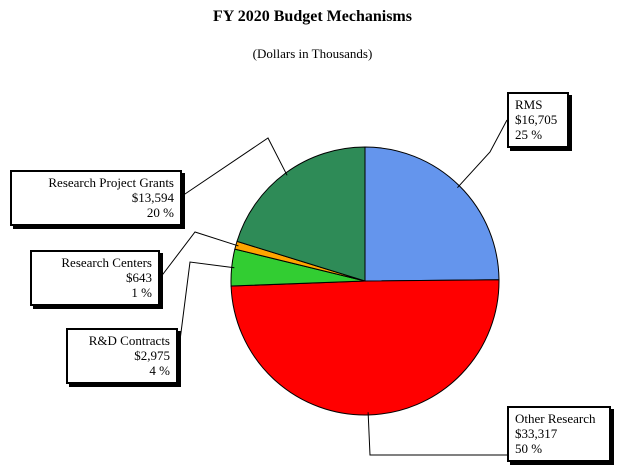 Image resolution: width=625 pixels, height=476 pixels. Describe the element at coordinates (432, 214) in the screenshot. I see `pie-slice-rms` at that location.